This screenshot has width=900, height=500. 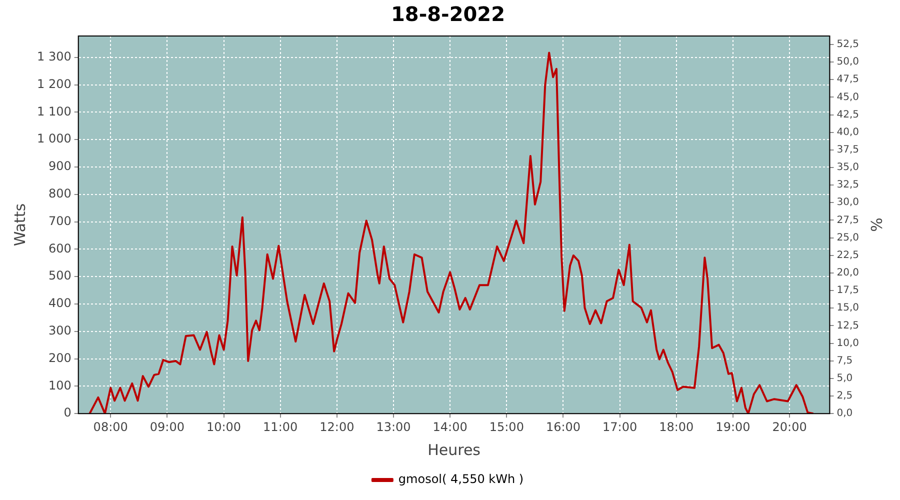 What do you see at coordinates (847, 44) in the screenshot?
I see `y2-tick-label: 52,5` at bounding box center [847, 44].